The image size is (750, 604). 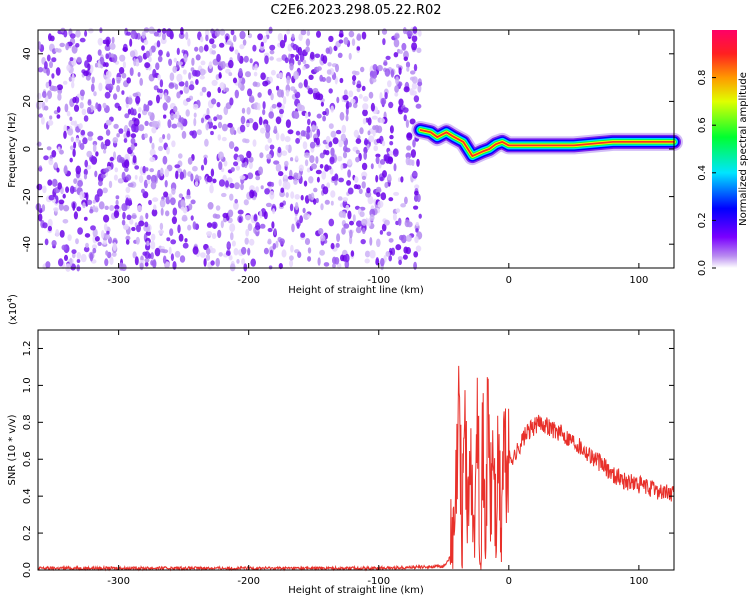 What do you see at coordinates (547, 143) in the screenshot?
I see `spectrogram-signal-track` at bounding box center [547, 143].